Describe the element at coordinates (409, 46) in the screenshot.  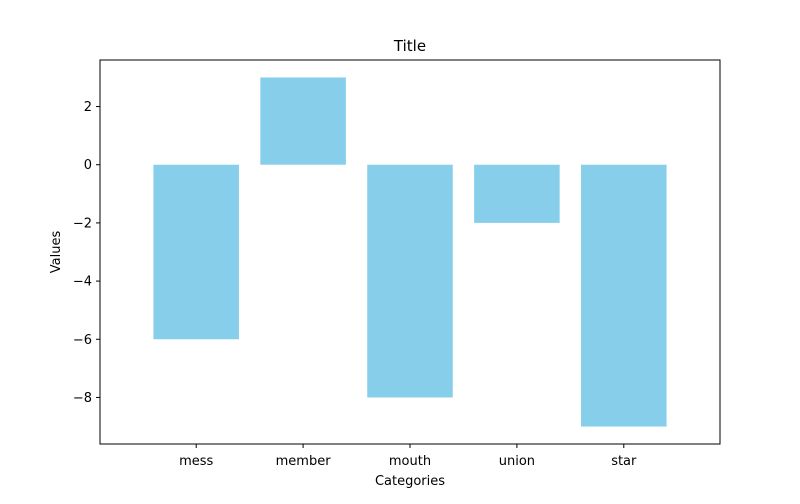
I see `chart-title: Title` at that location.